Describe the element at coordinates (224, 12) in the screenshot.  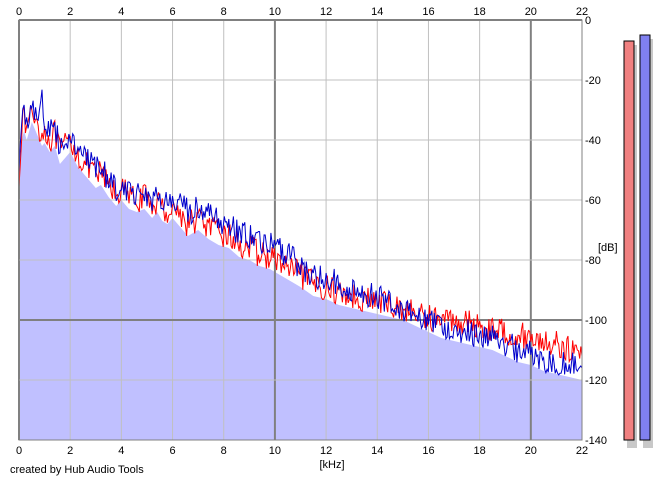
I see `x-tick-label-top: 8` at that location.